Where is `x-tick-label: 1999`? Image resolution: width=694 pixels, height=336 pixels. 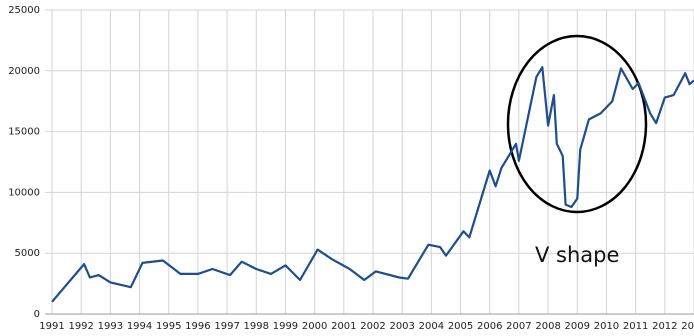 x-tick-label: 1999 is located at coordinates (285, 326).